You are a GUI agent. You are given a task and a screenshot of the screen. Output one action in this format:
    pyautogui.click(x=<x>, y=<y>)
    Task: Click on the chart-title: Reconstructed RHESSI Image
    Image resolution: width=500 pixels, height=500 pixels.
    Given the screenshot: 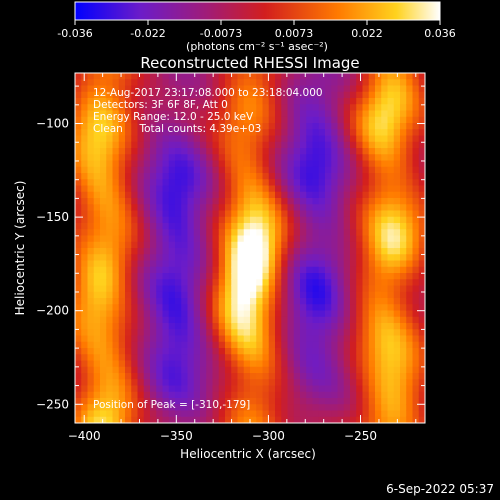 What is the action you would take?
    pyautogui.click(x=249, y=63)
    